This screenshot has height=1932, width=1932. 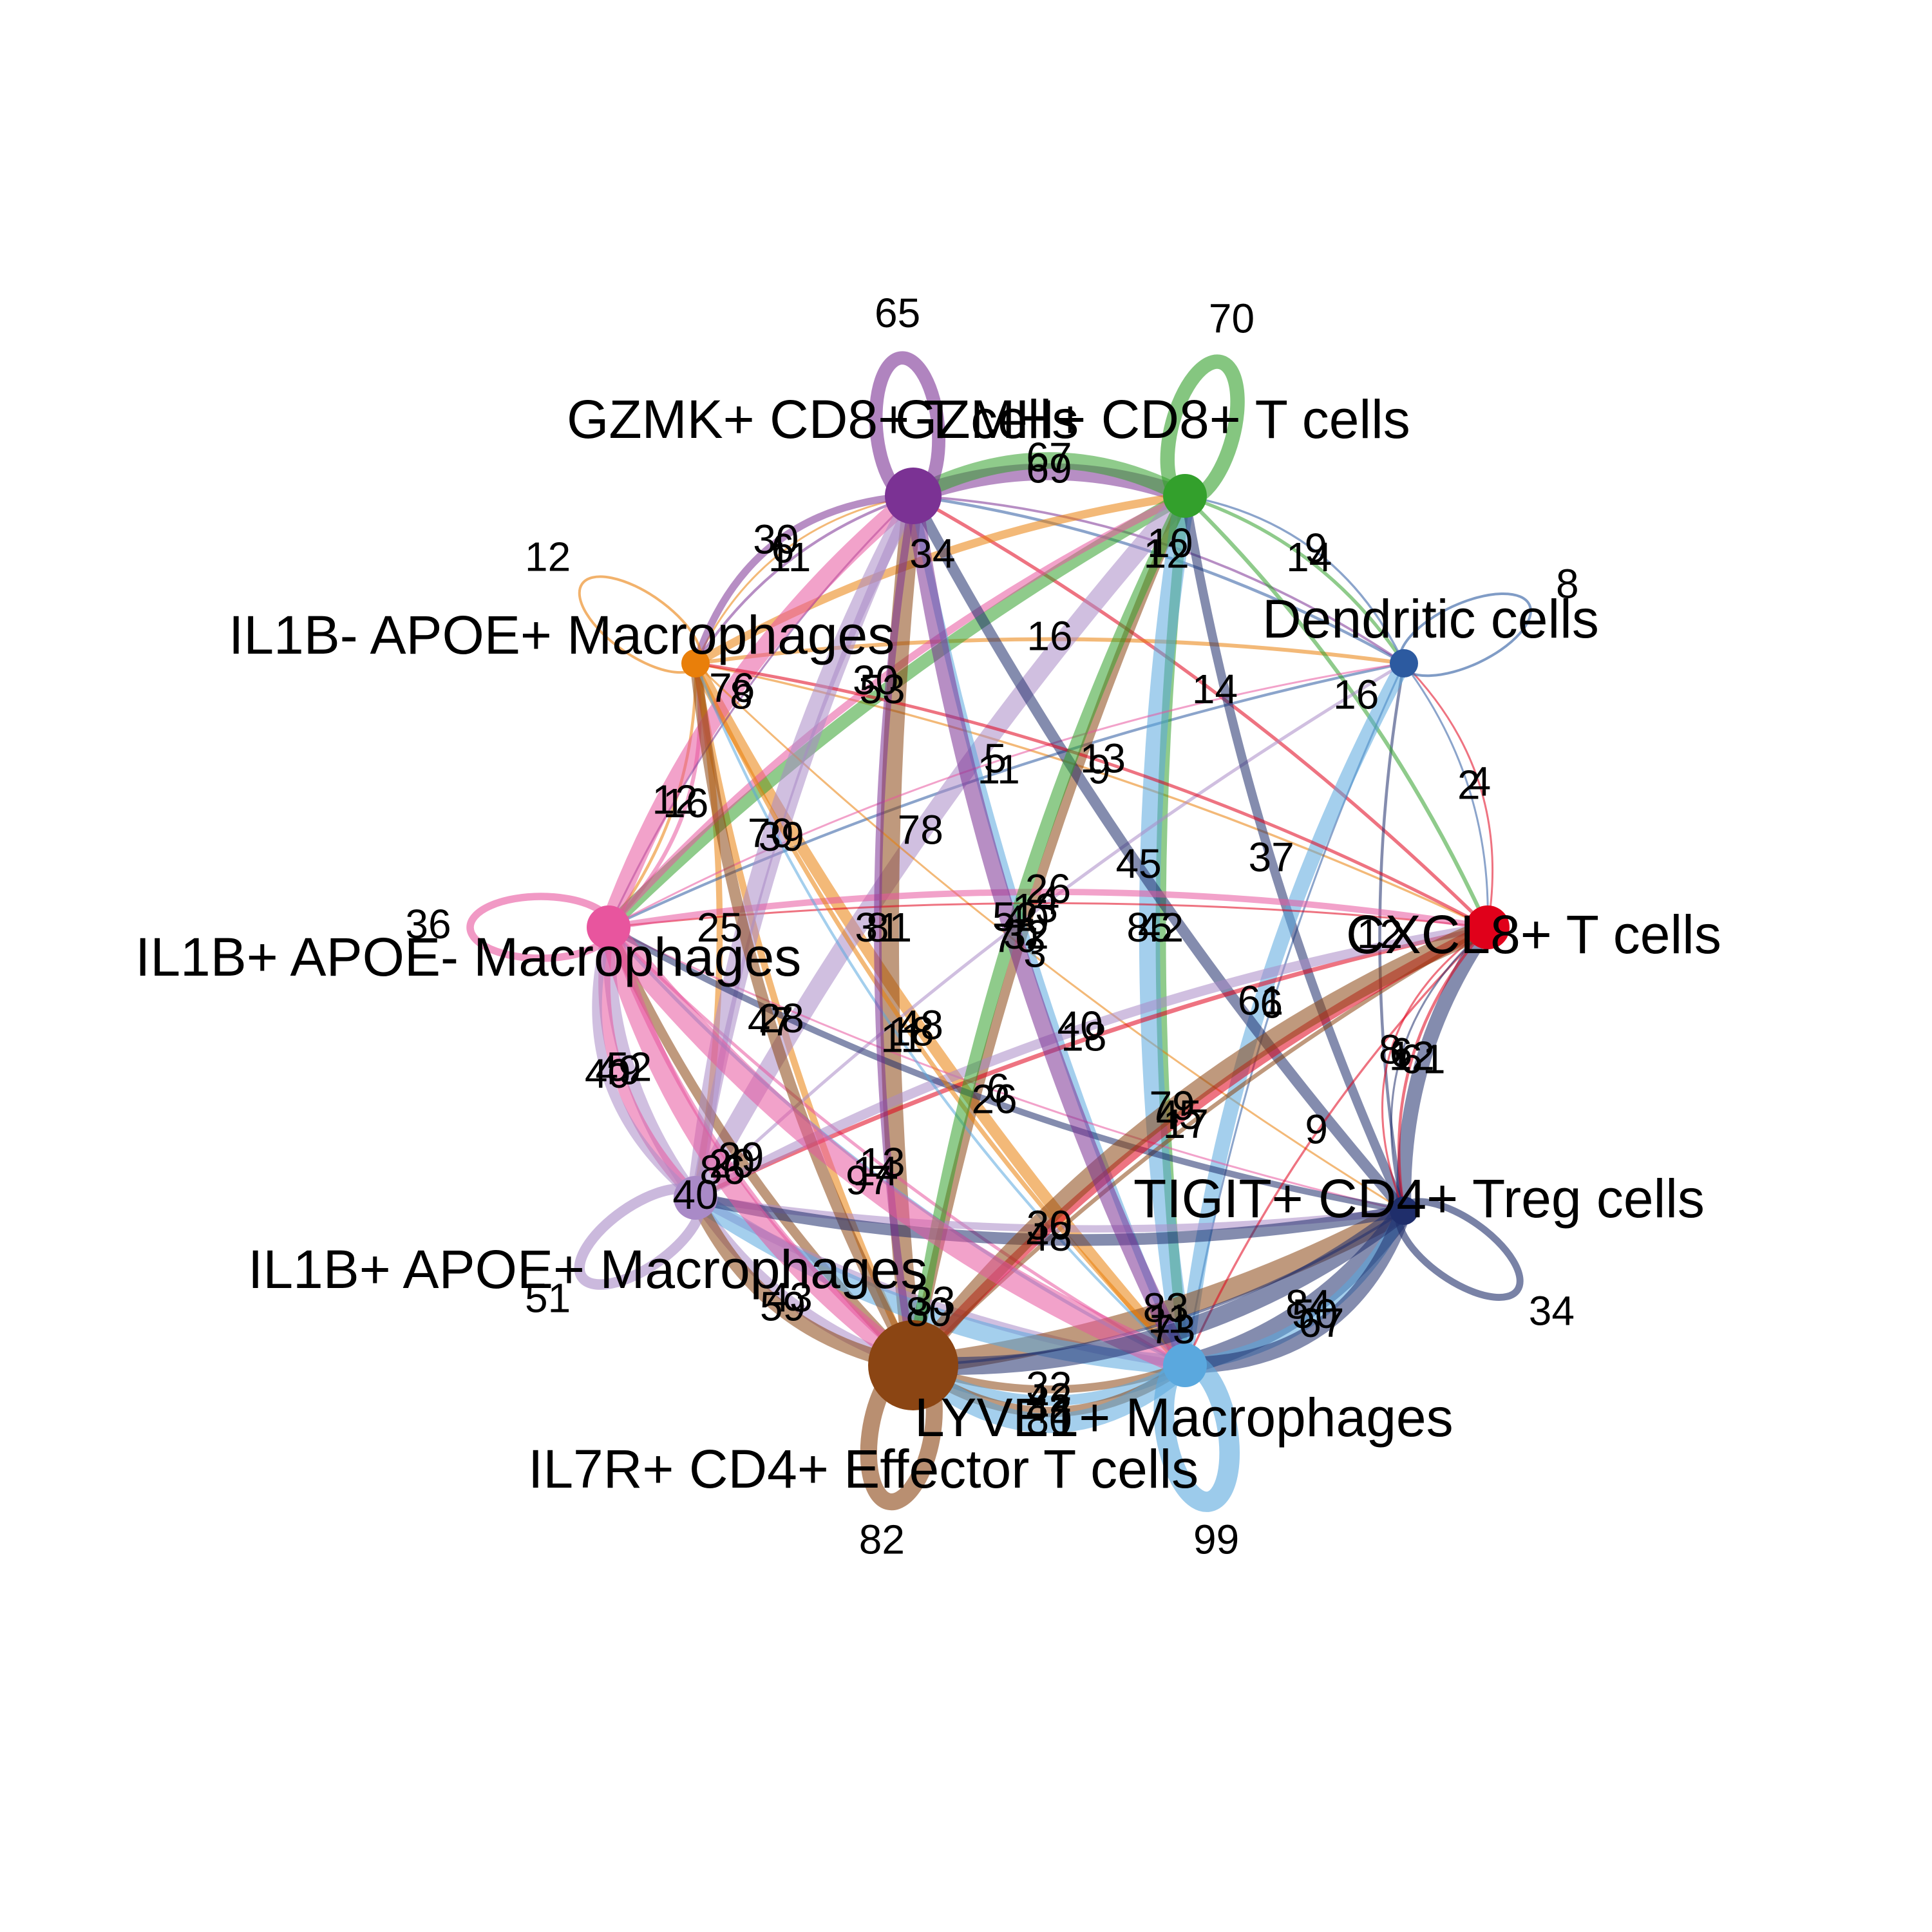 I want to click on node-label-lyve1: LYVE1+ Macrophages, so click(x=1184, y=1417).